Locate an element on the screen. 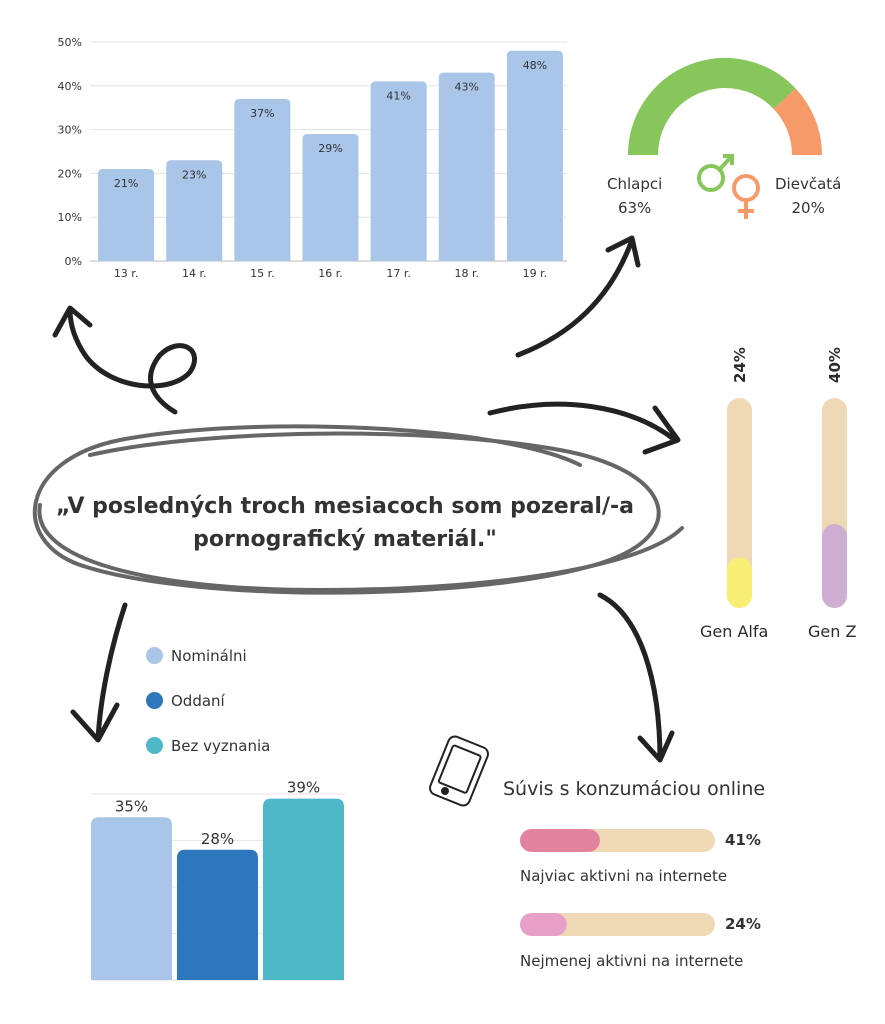  male-symbol-icon is located at coordinates (715, 173).